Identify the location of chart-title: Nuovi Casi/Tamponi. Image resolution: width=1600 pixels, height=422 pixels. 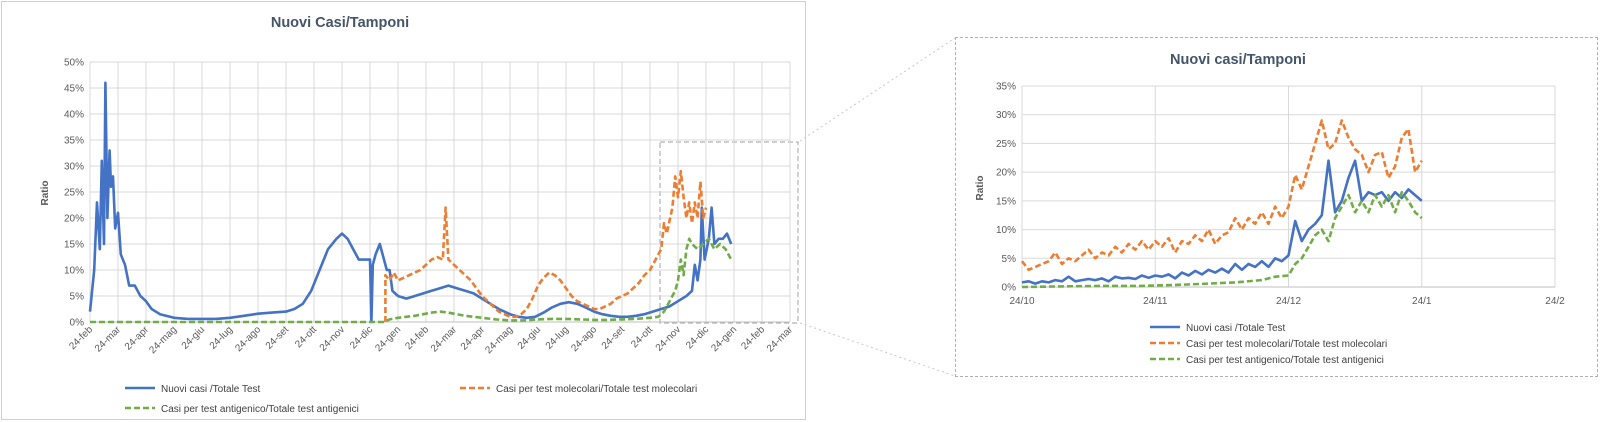
(340, 23).